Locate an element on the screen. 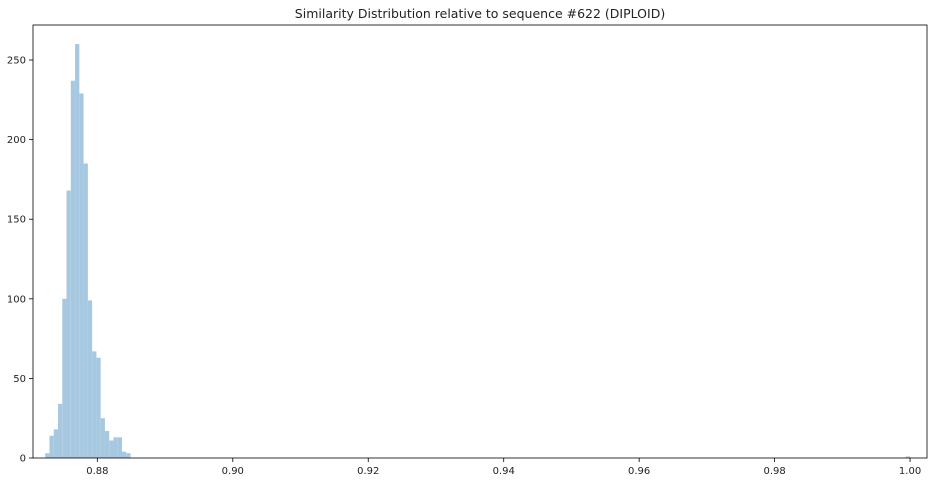  y-axis: 0 50 100 150 200 250 is located at coordinates (20, 260).